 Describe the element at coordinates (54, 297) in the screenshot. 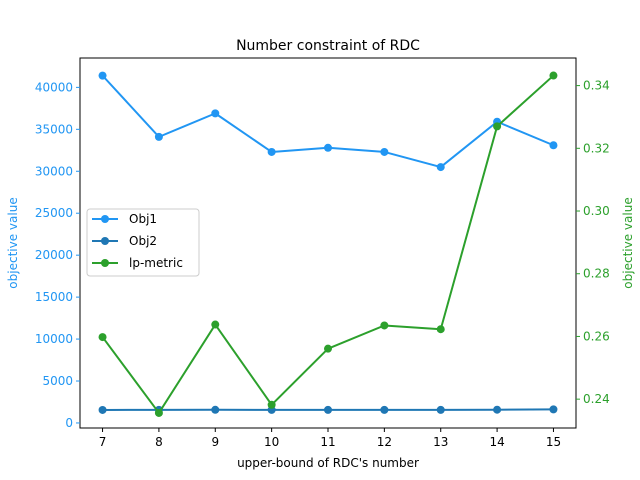

I see `y-left-tick-label: 15000` at that location.